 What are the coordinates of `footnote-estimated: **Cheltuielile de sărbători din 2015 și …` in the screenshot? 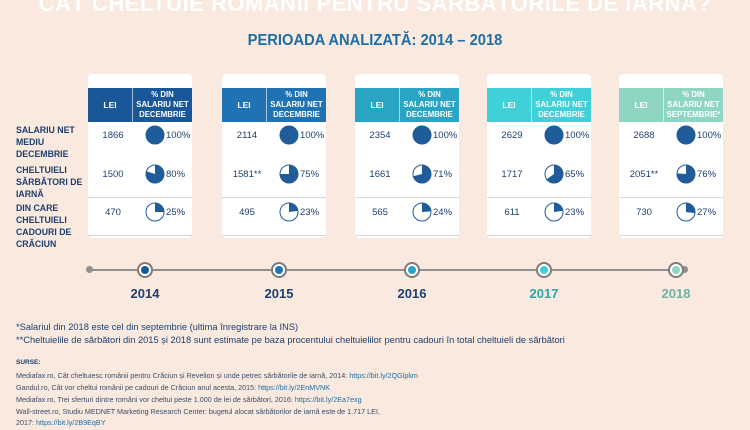 It's located at (290, 340).